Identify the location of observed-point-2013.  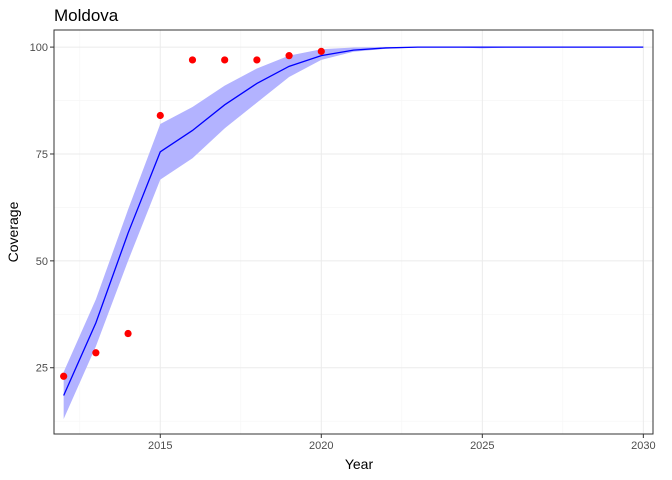
(96, 353).